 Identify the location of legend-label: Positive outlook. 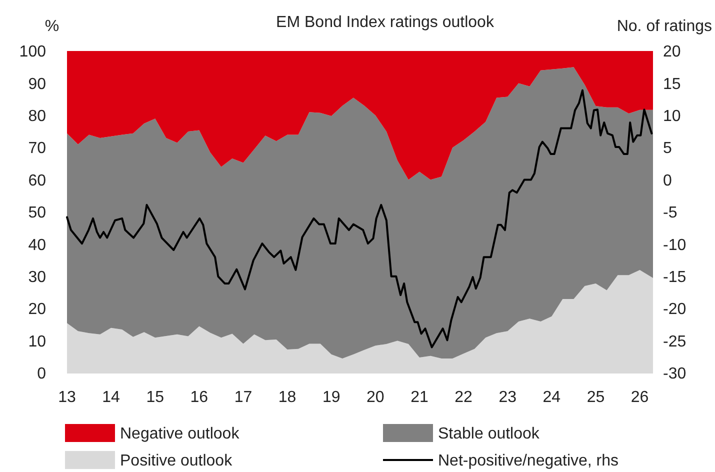
(177, 461).